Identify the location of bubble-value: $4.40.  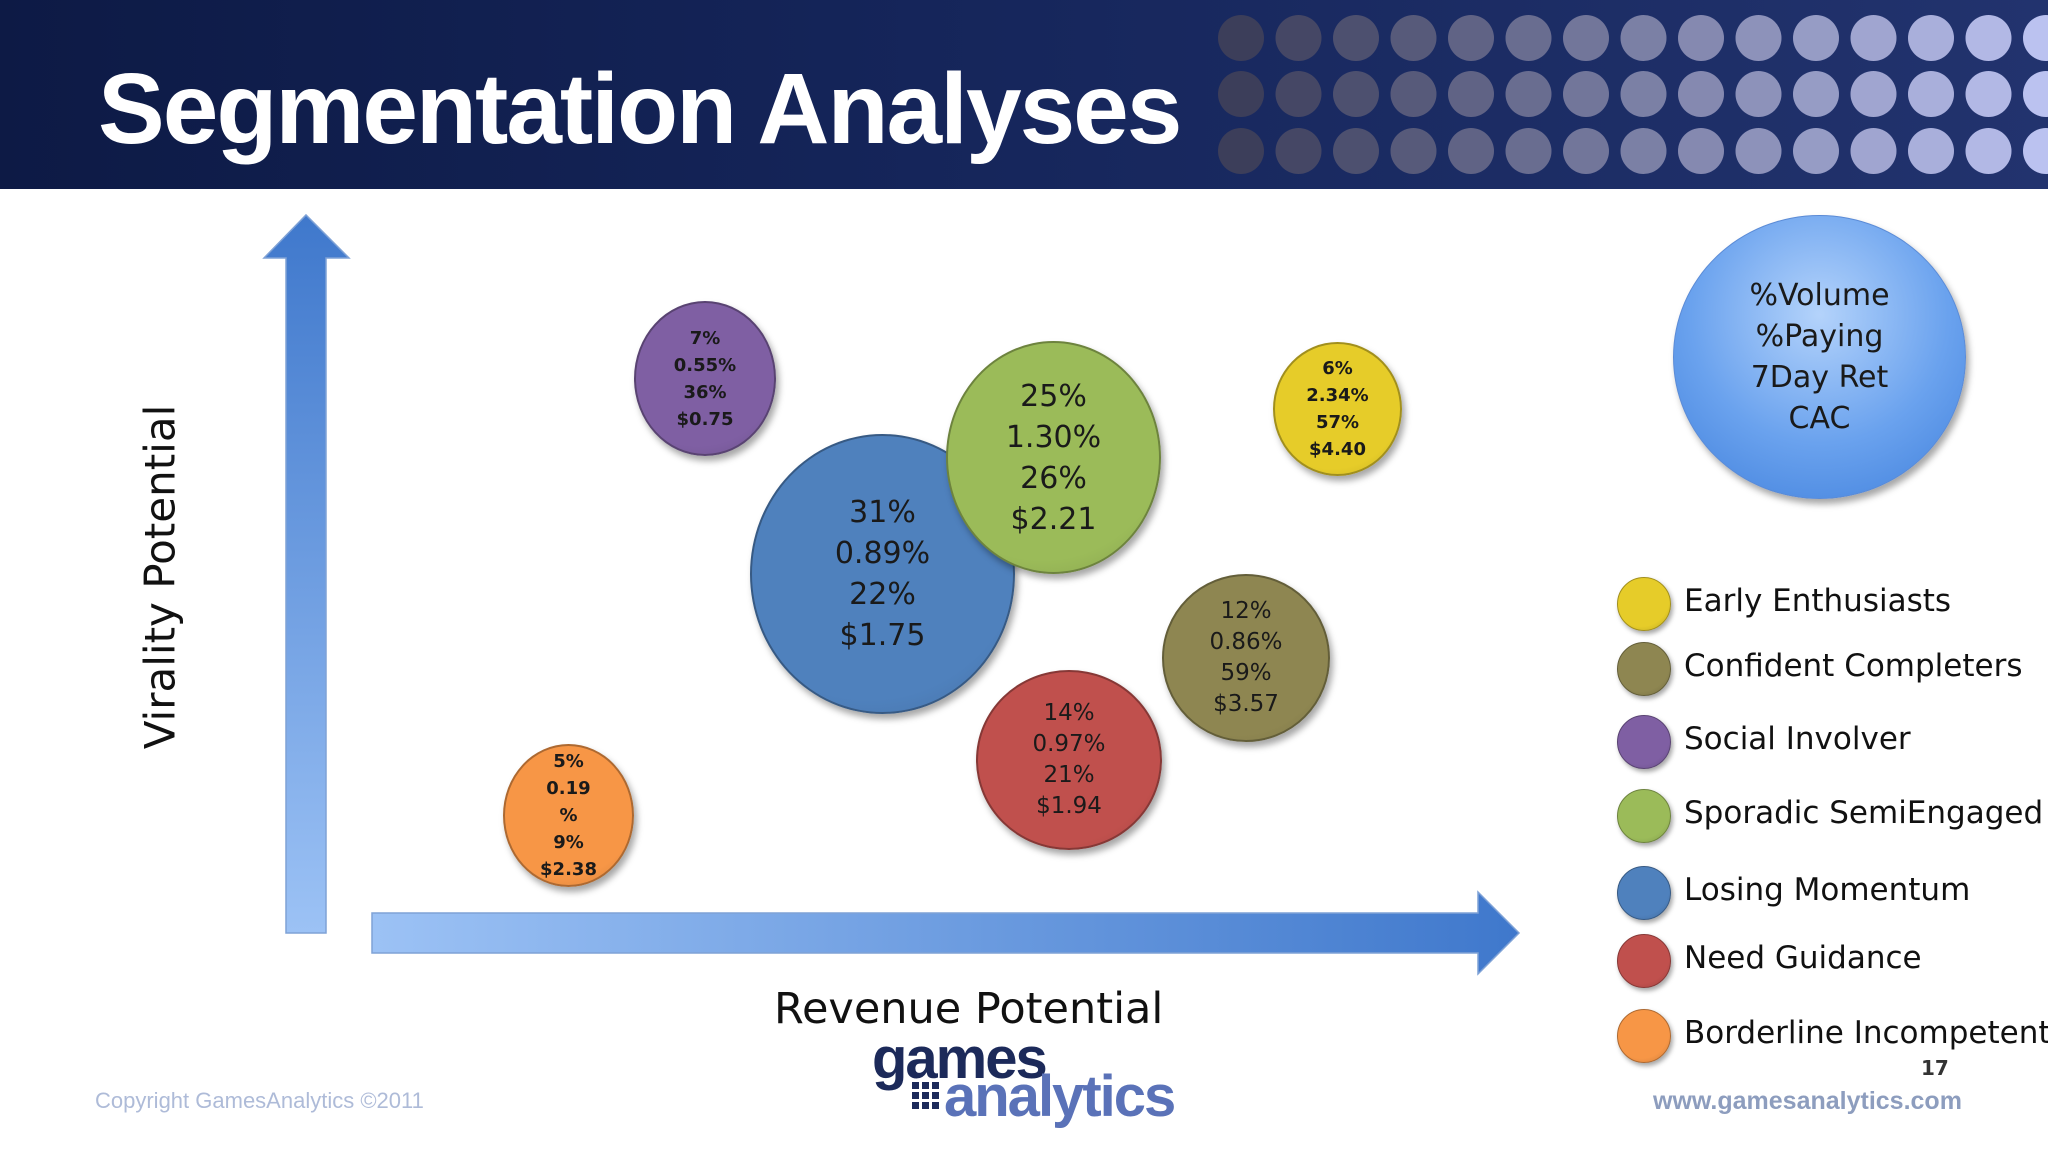
(1337, 449).